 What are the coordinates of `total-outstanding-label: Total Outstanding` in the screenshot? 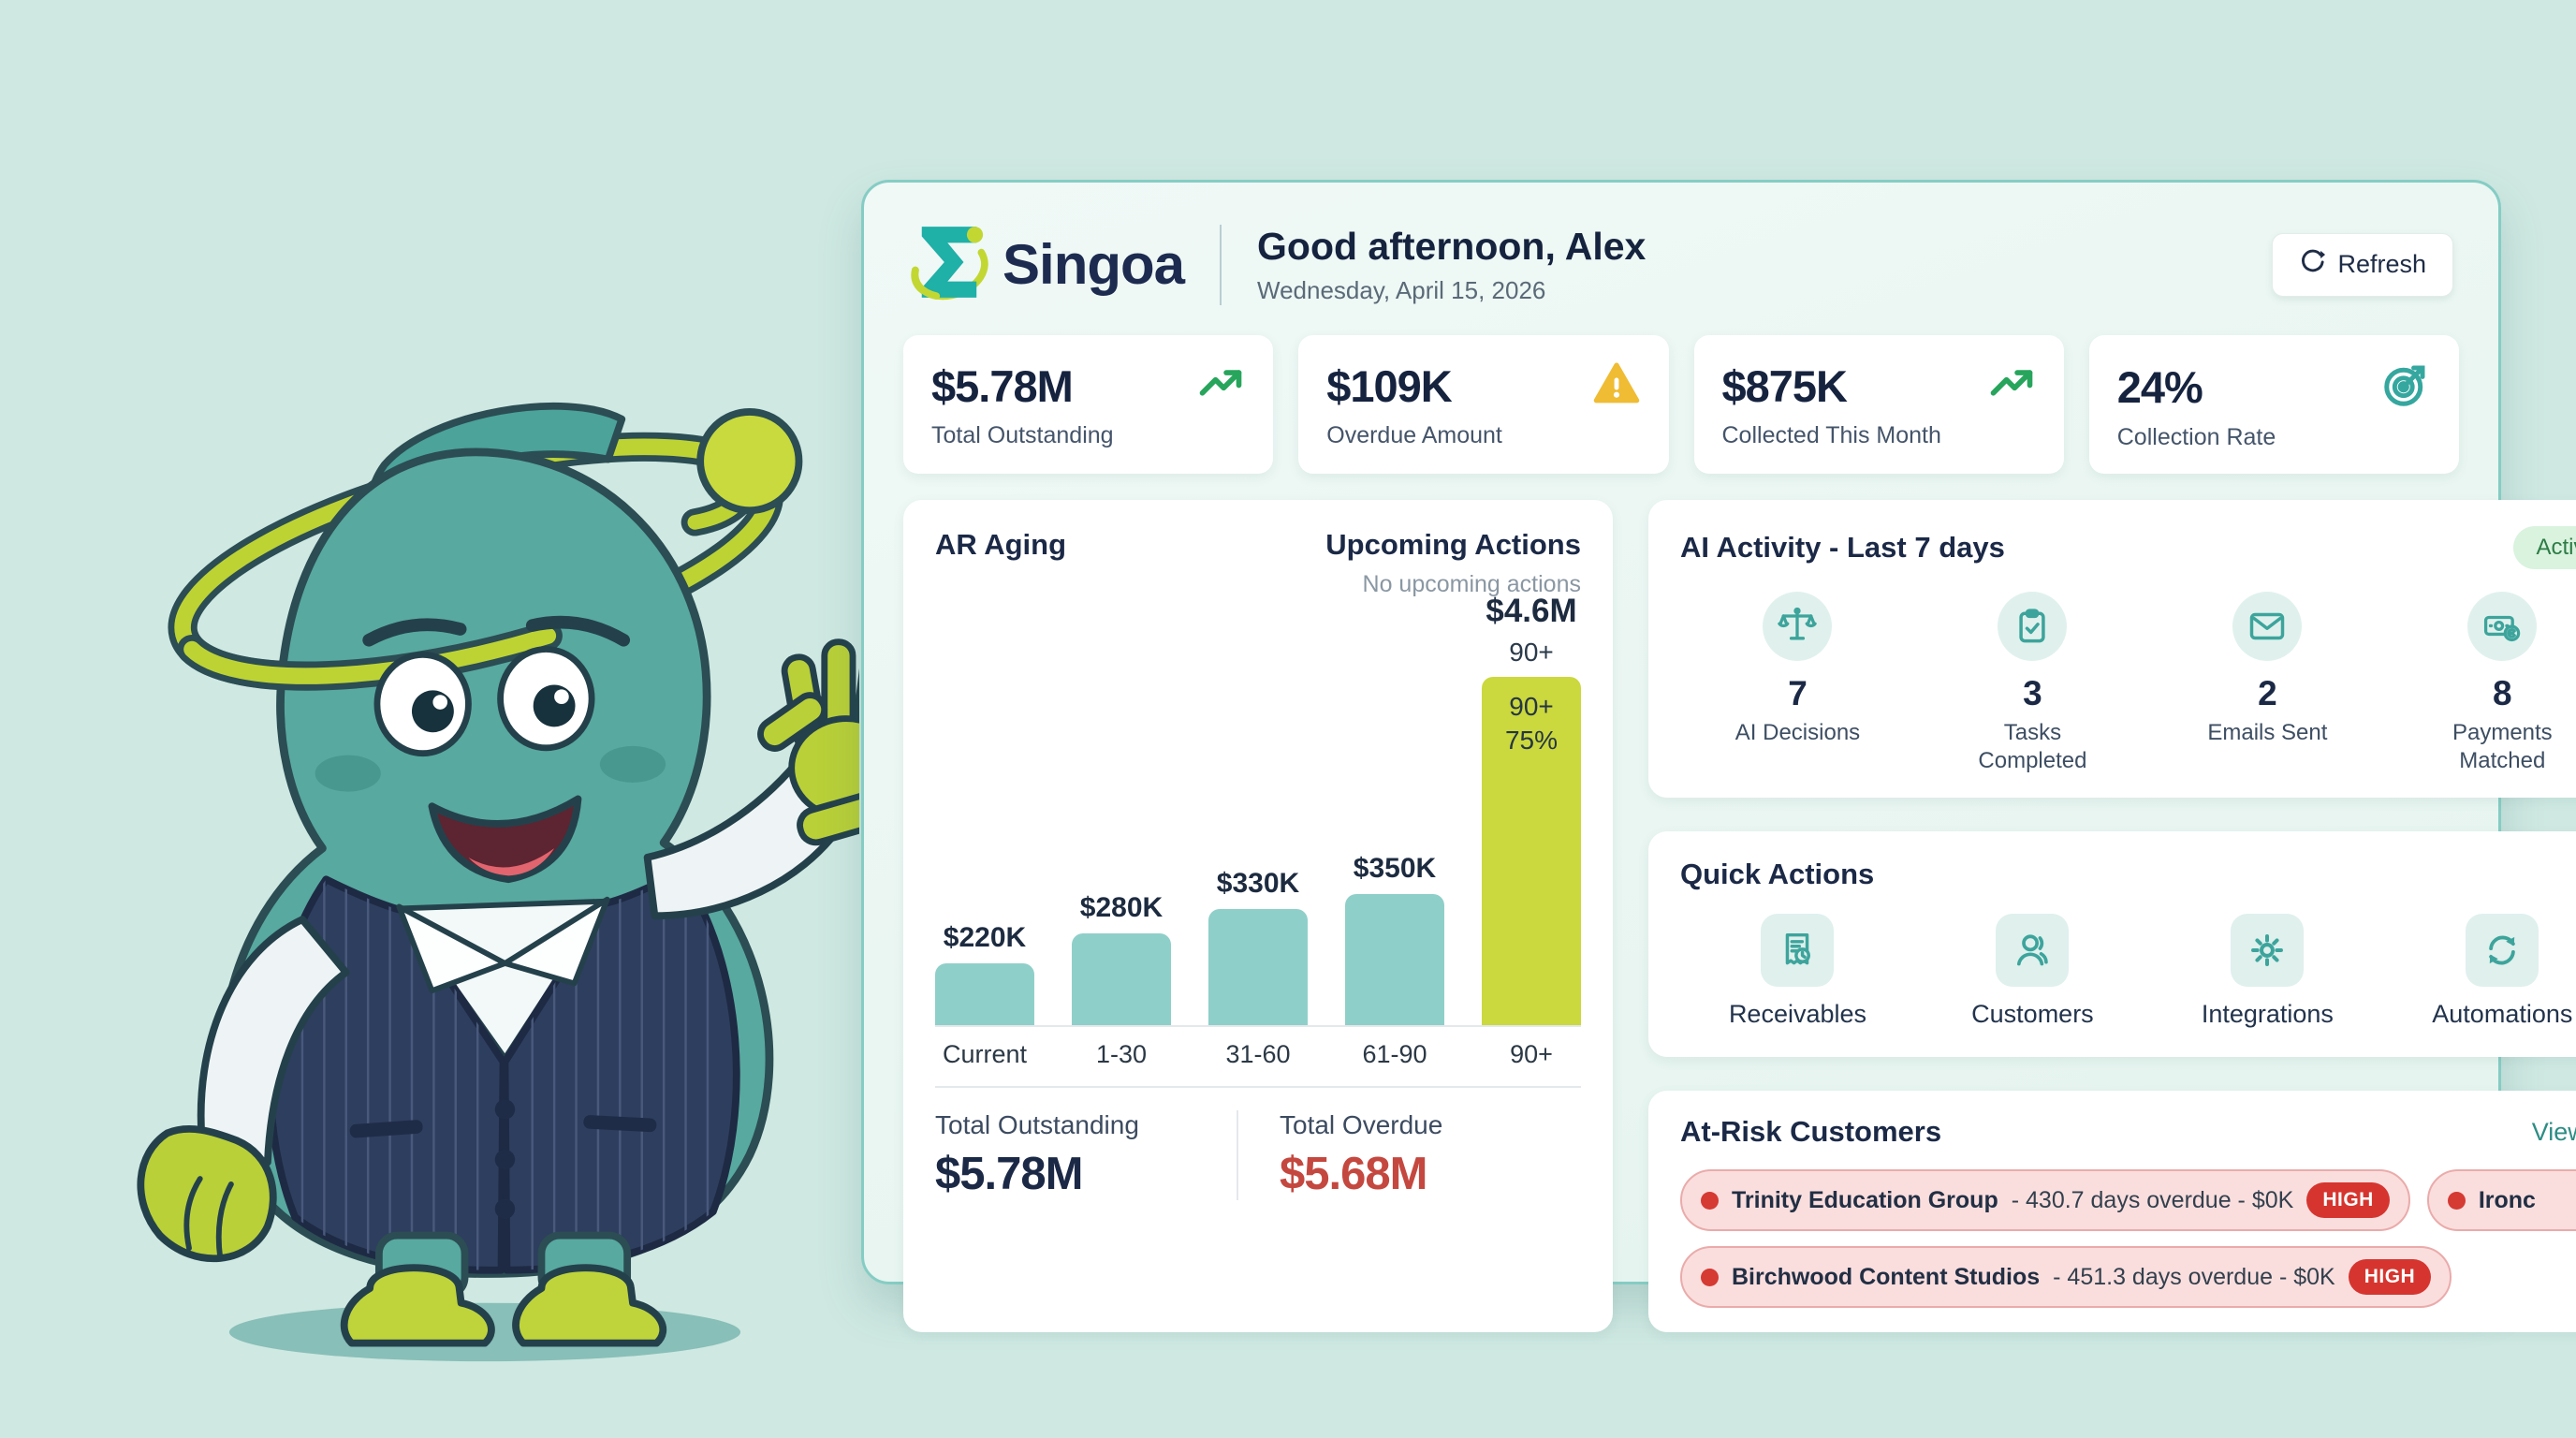 It's located at (1037, 1124).